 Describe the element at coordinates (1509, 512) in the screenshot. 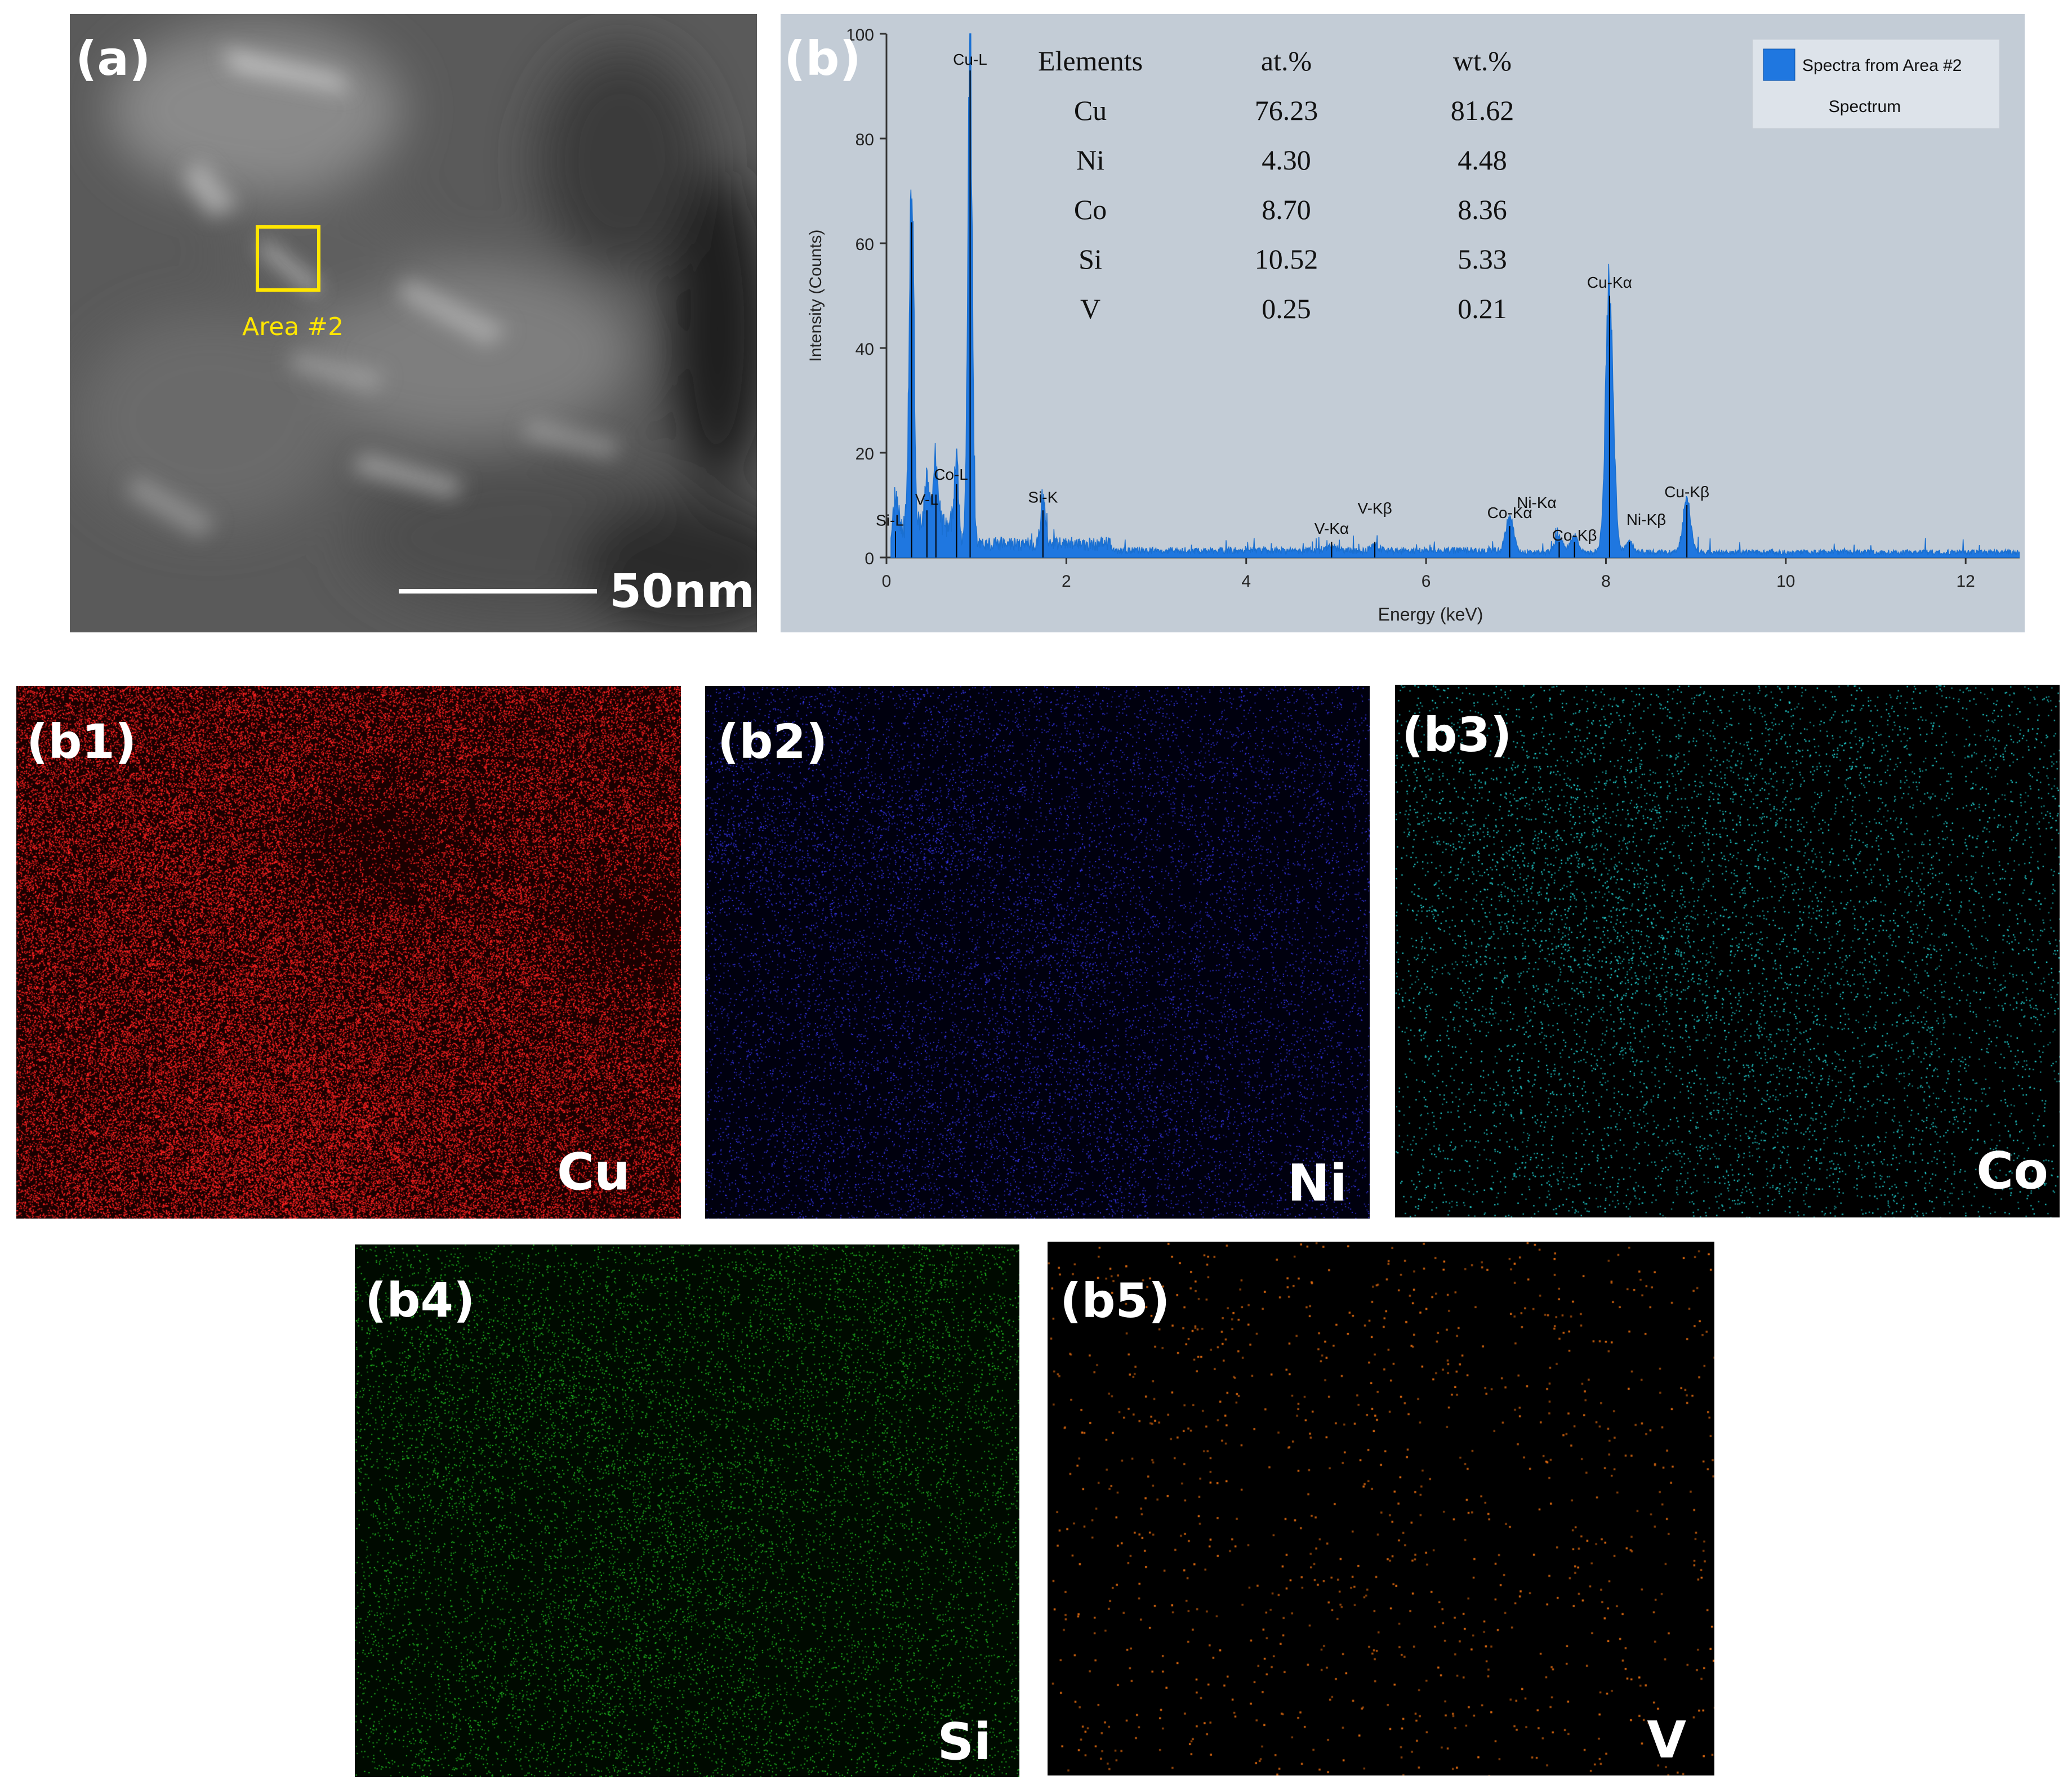

I see `peak-label: Co-Kα` at that location.